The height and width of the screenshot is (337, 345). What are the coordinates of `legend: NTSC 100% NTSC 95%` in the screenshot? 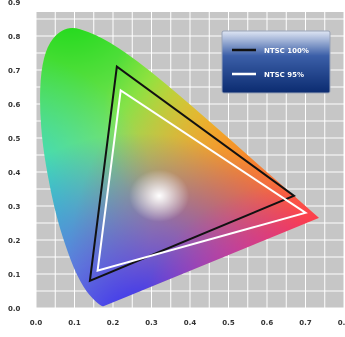 It's located at (276, 62).